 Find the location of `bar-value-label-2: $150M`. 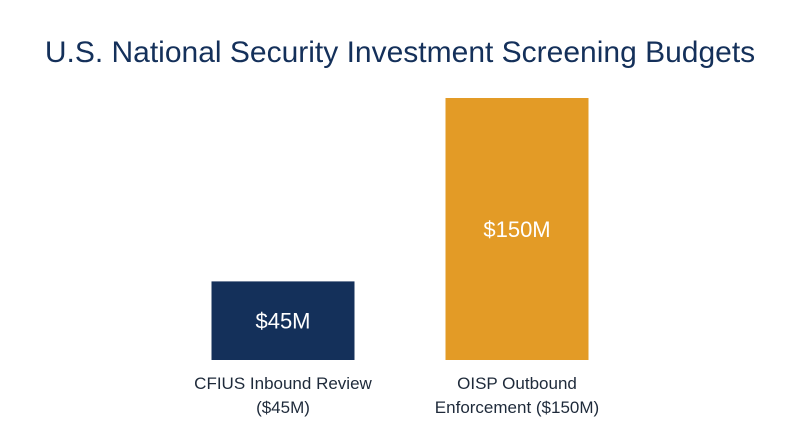

bar-value-label-2: $150M is located at coordinates (516, 229).